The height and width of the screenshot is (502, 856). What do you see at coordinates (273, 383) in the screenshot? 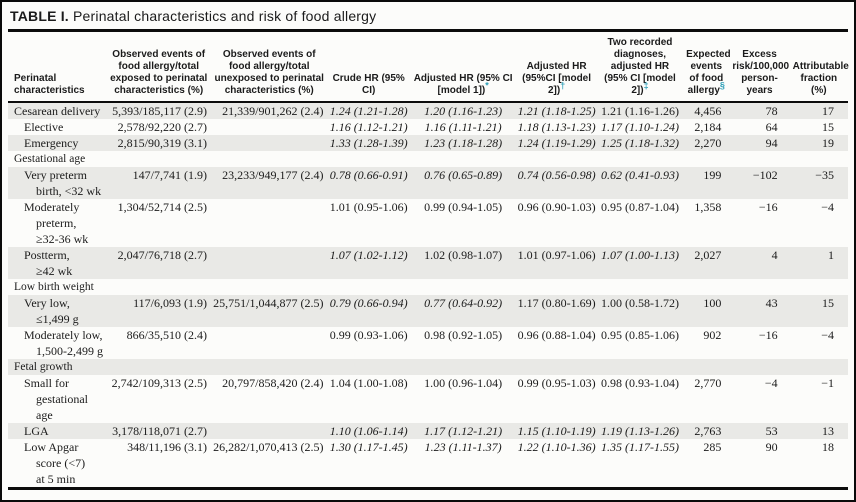
I see `observed_unexposed-cell: 20,797/858,420 (2.4)` at bounding box center [273, 383].